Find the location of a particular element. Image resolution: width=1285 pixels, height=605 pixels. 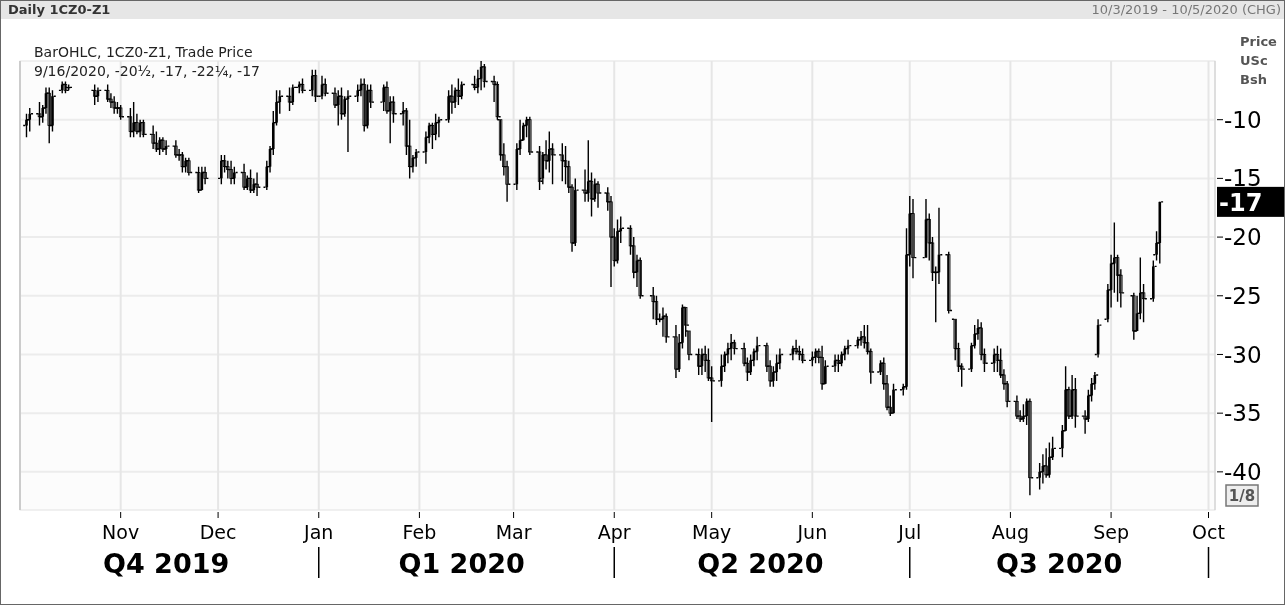

x-tick-label: Dec is located at coordinates (218, 532).